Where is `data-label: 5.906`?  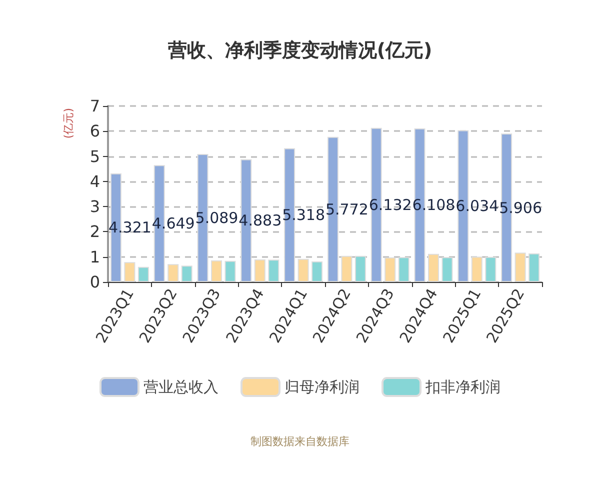 data-label: 5.906 is located at coordinates (520, 207).